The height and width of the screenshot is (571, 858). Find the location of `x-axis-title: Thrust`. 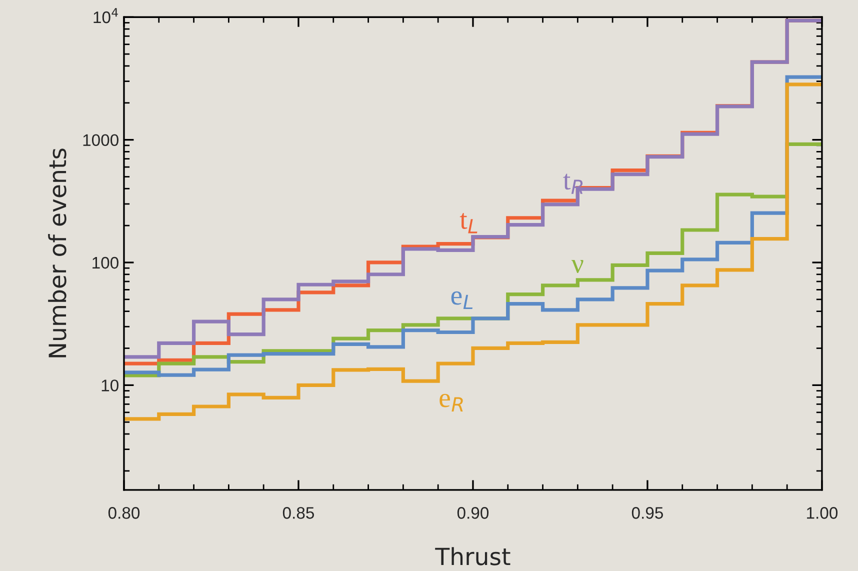

x-axis-title: Thrust is located at coordinates (472, 556).